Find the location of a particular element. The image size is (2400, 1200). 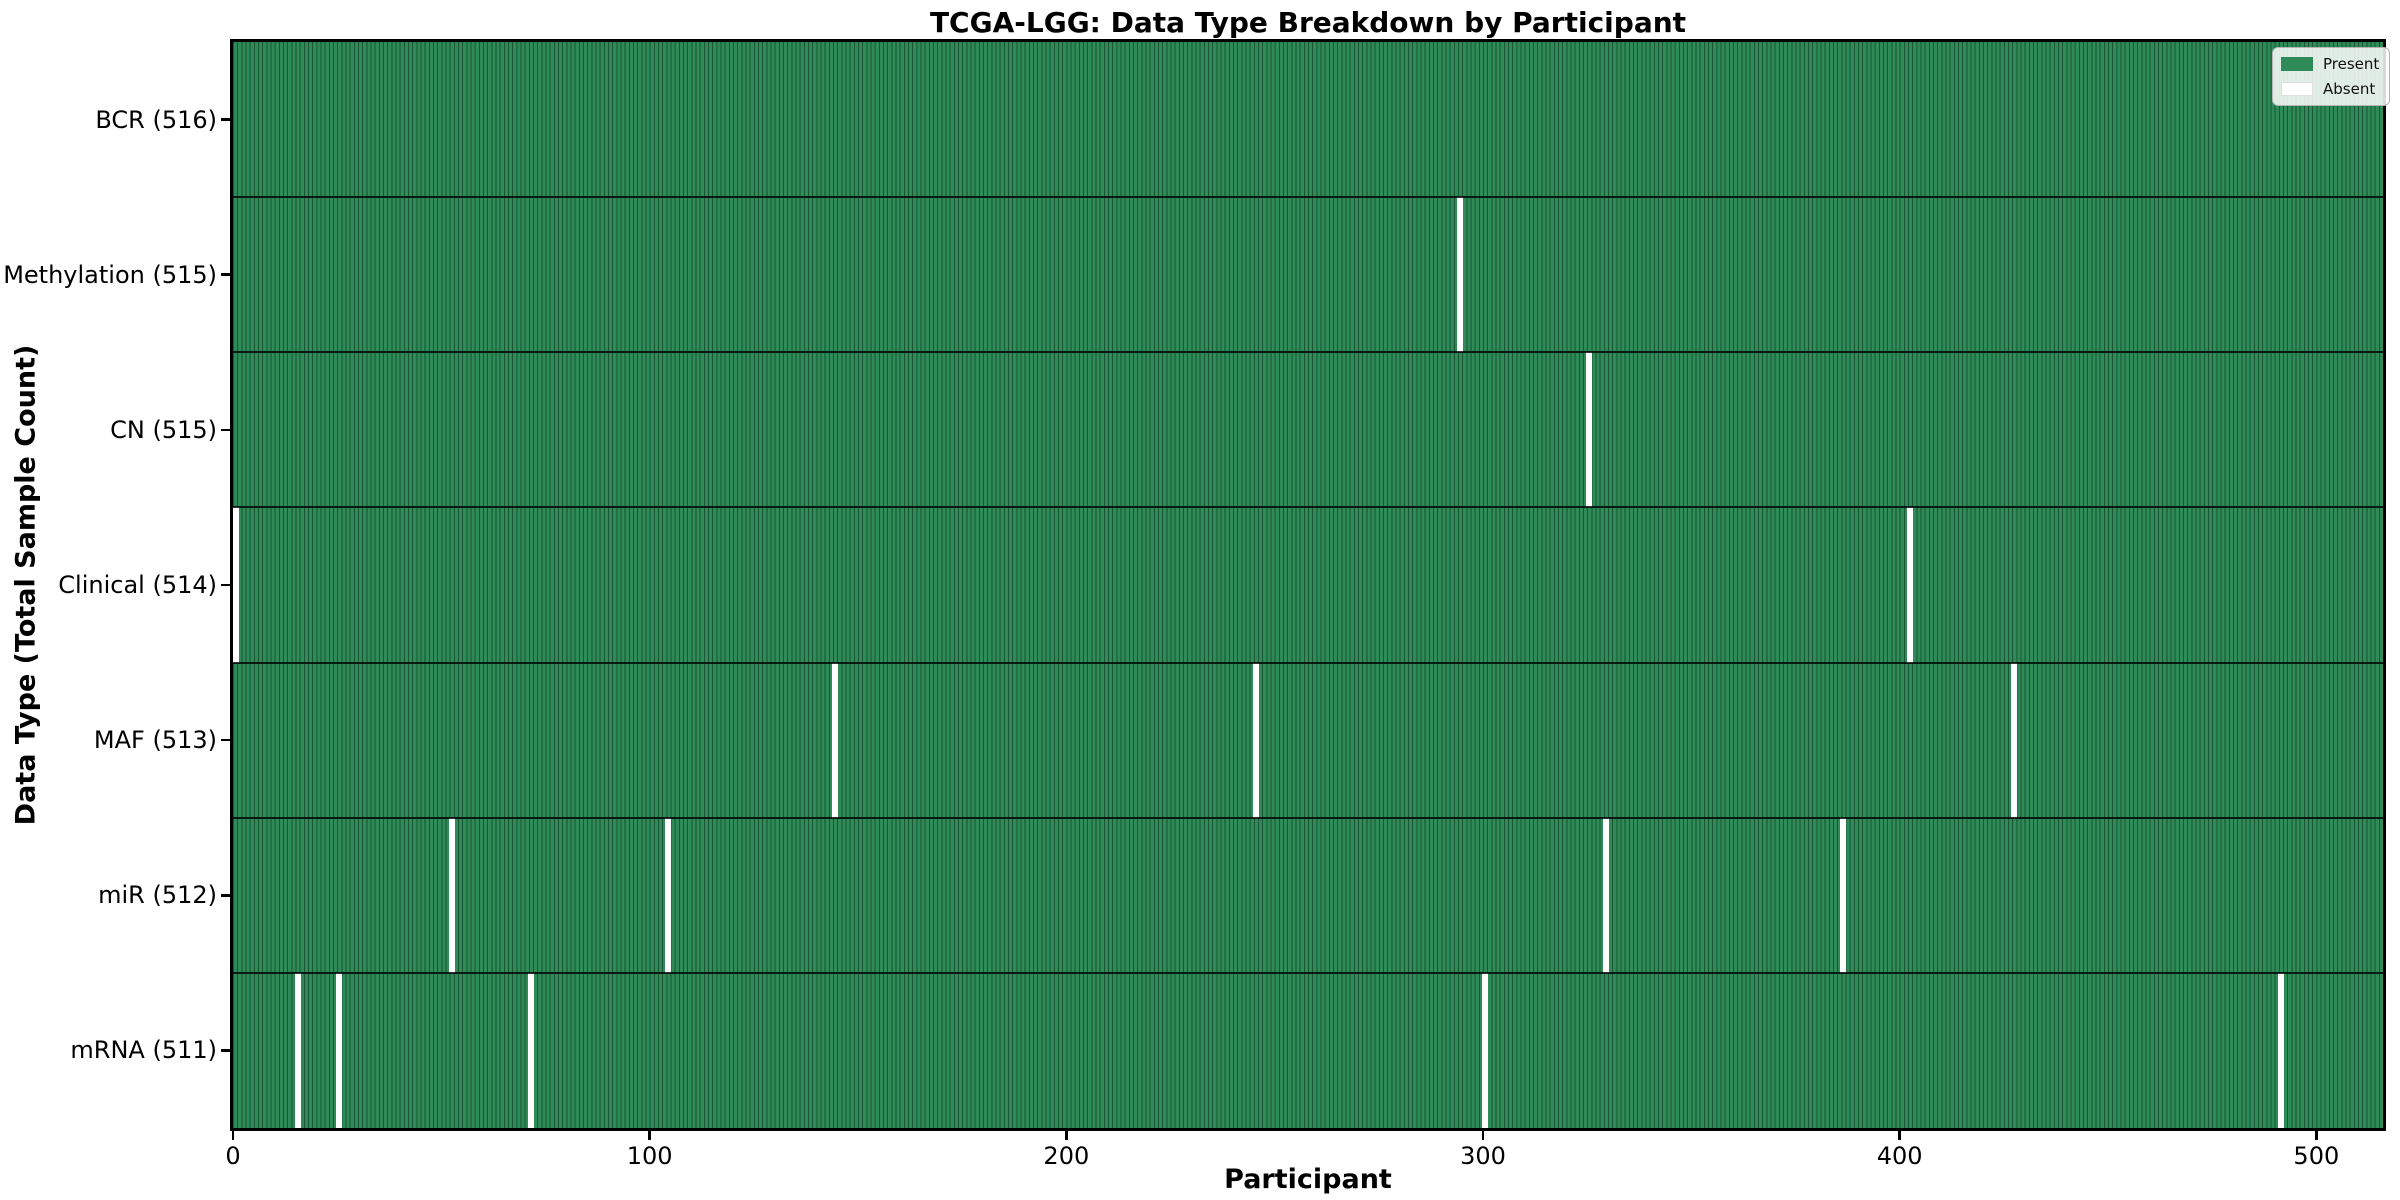

y-tick-label: Clinical (514) is located at coordinates (137, 585).